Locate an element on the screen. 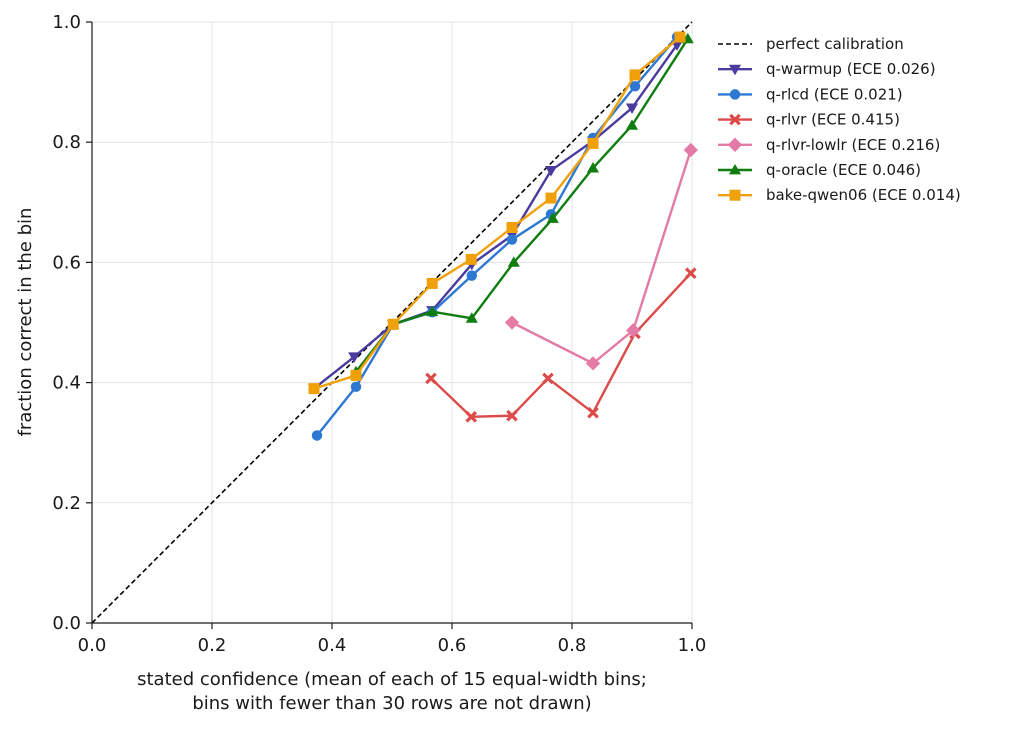  legend-item: bake-qwen06 (ECE 0.014) is located at coordinates (839, 195).